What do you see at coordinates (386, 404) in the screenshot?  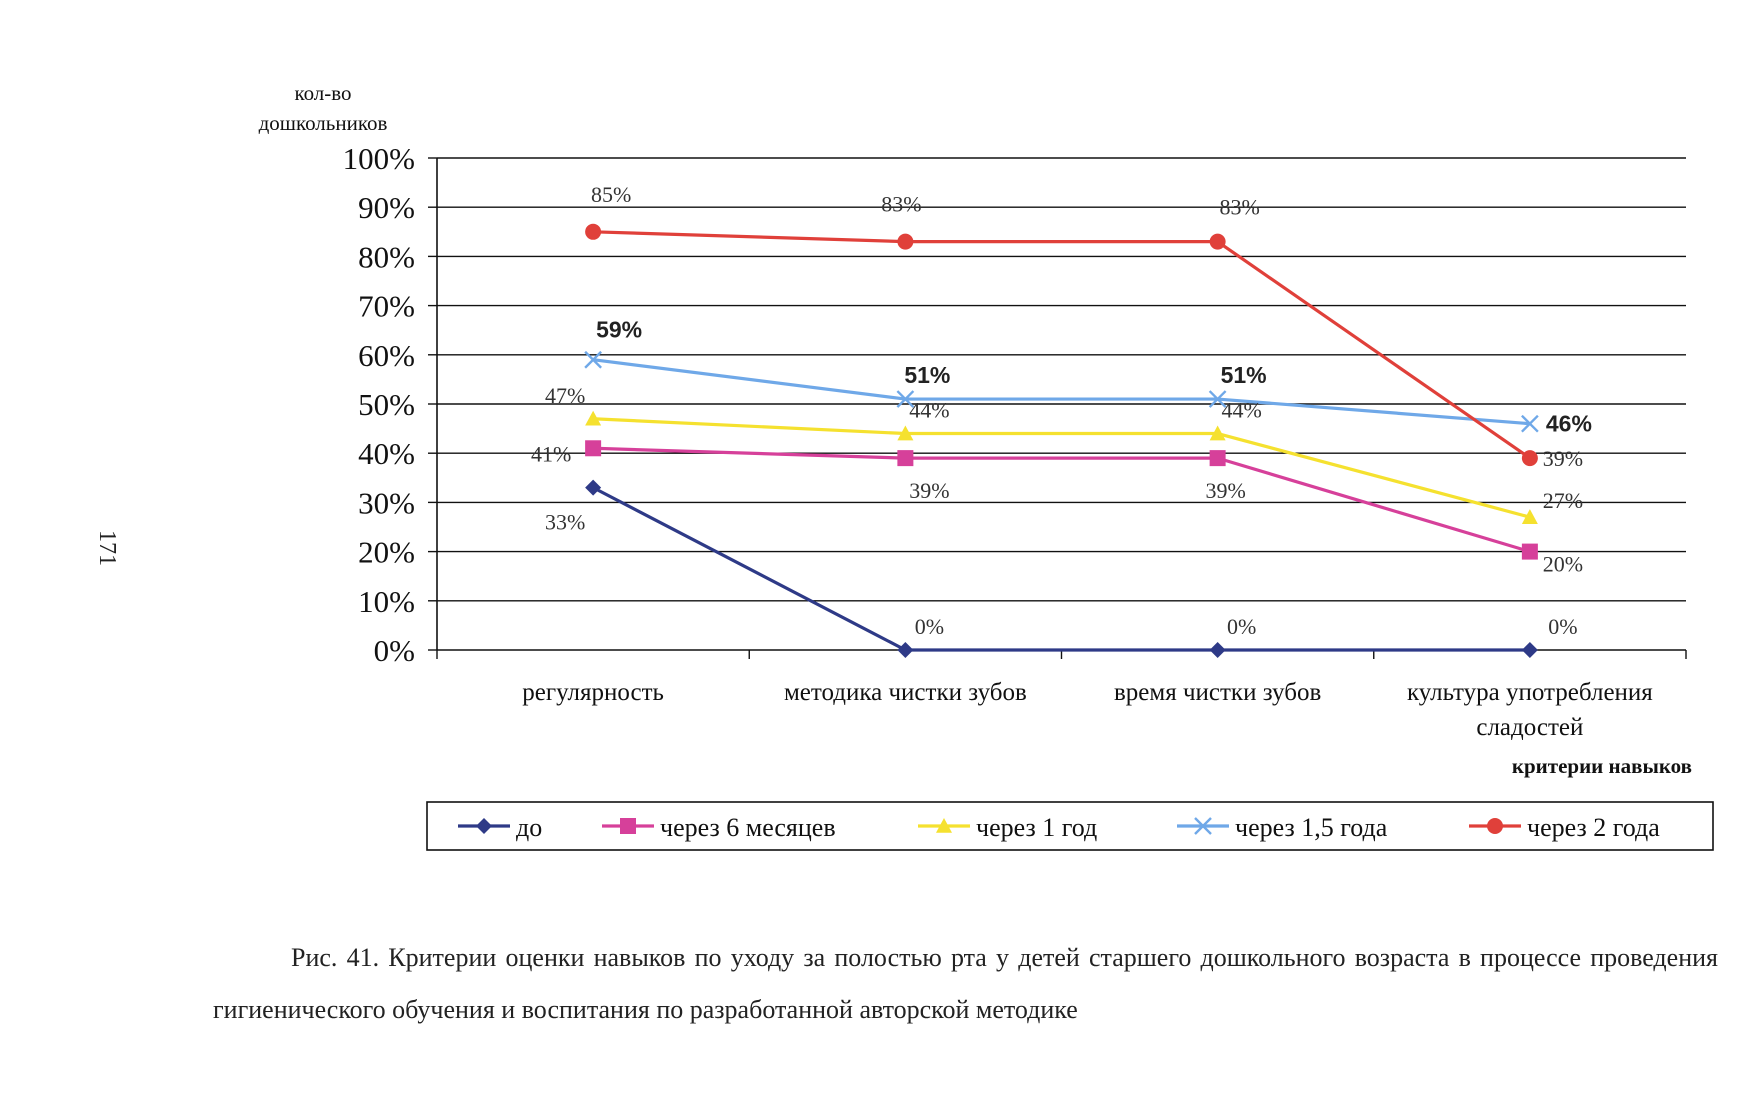 I see `y-tick-label: 50%` at bounding box center [386, 404].